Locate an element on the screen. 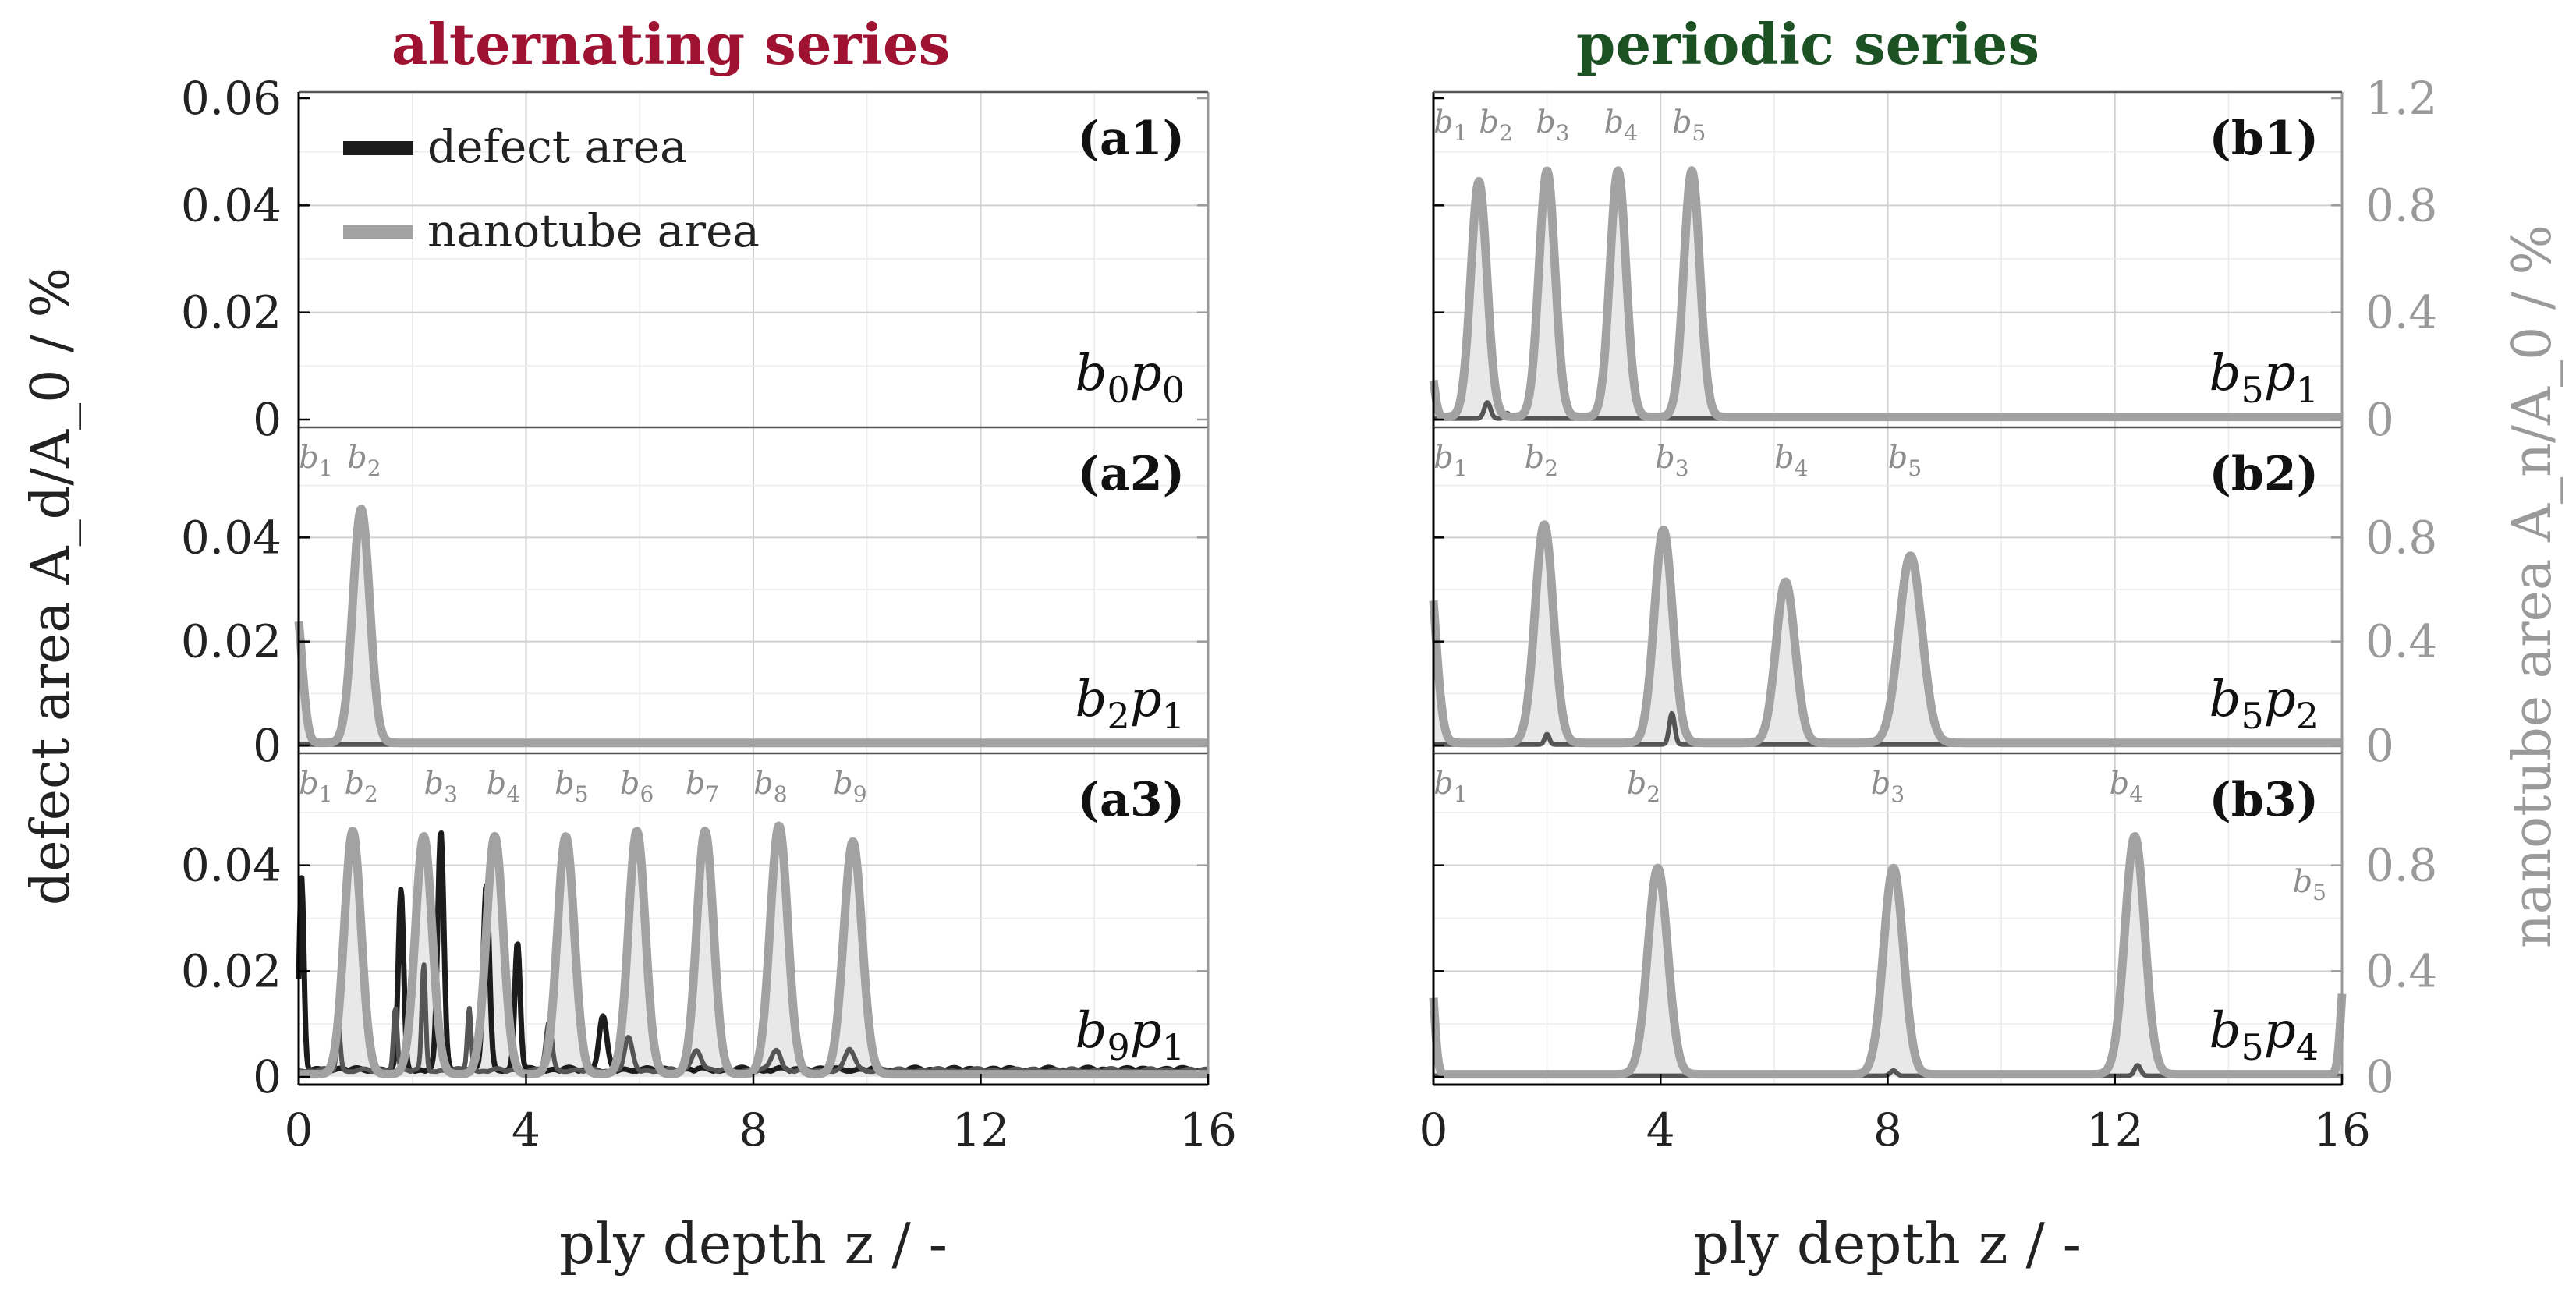  legend: defect area nanotube area is located at coordinates (551, 189).